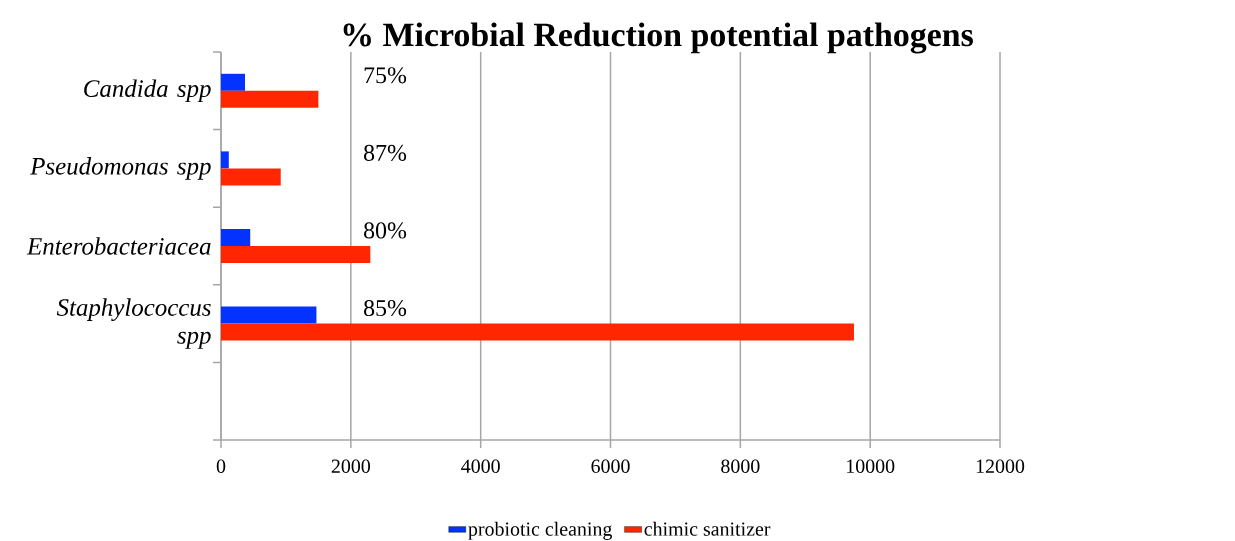  Describe the element at coordinates (118, 246) in the screenshot. I see `y-tick-label: Enterobacteriacea` at that location.